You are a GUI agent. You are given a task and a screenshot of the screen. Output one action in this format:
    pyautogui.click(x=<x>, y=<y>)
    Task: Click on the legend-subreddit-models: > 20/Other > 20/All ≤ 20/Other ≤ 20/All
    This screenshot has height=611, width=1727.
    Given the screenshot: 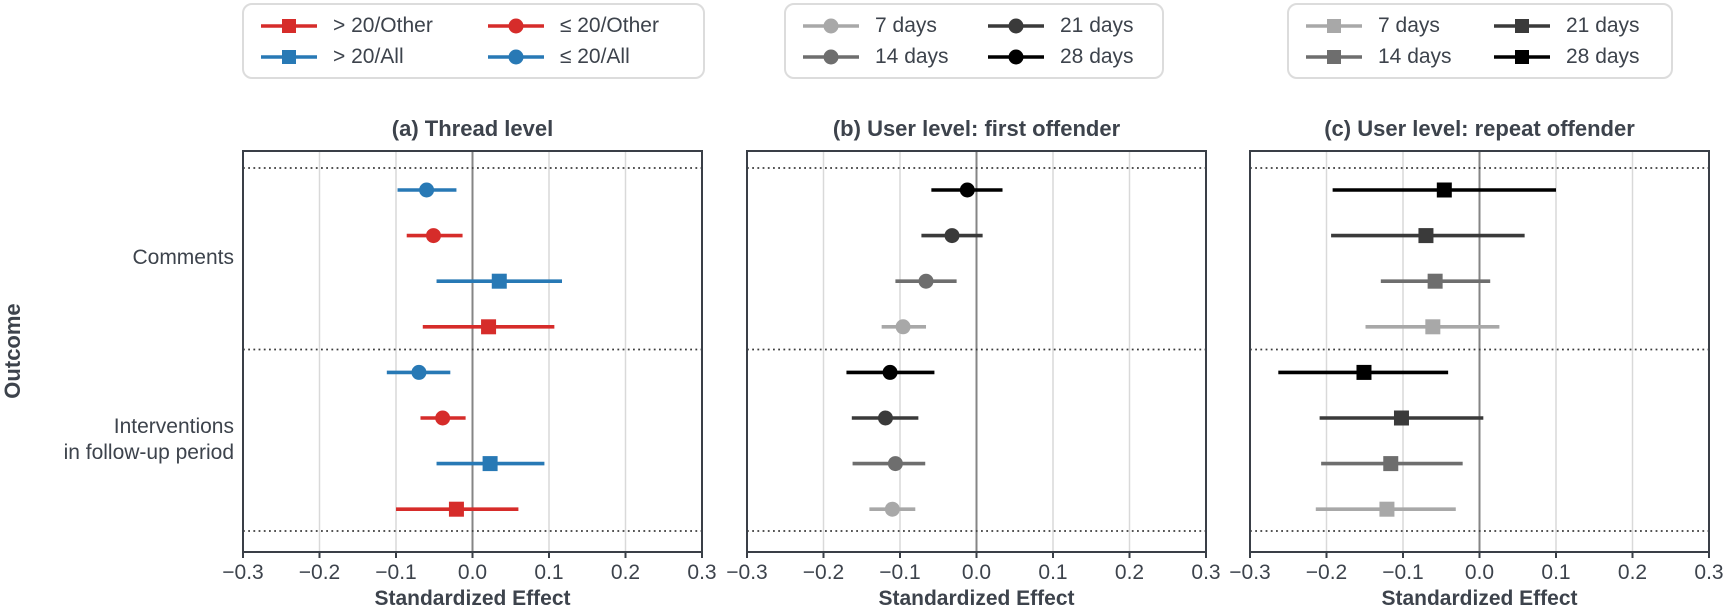 What is the action you would take?
    pyautogui.click(x=473, y=41)
    